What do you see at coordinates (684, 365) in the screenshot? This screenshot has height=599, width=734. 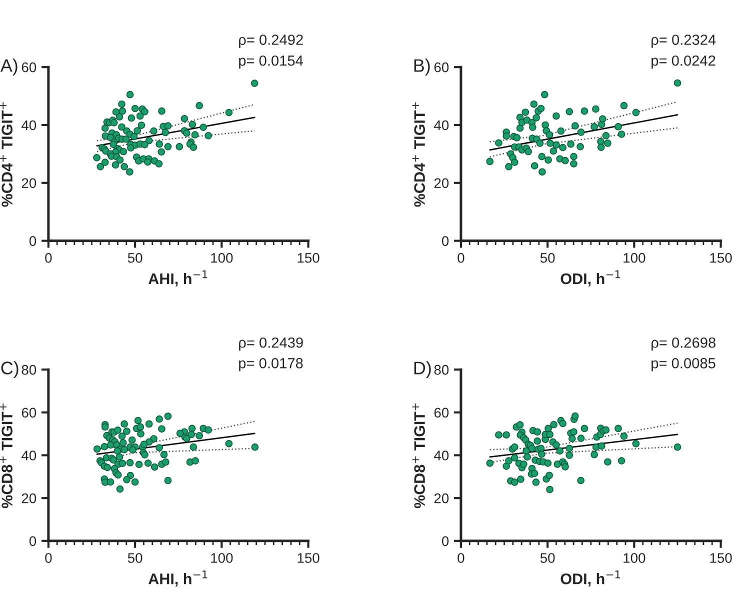 I see `annotation: p= 0.0085` at bounding box center [684, 365].